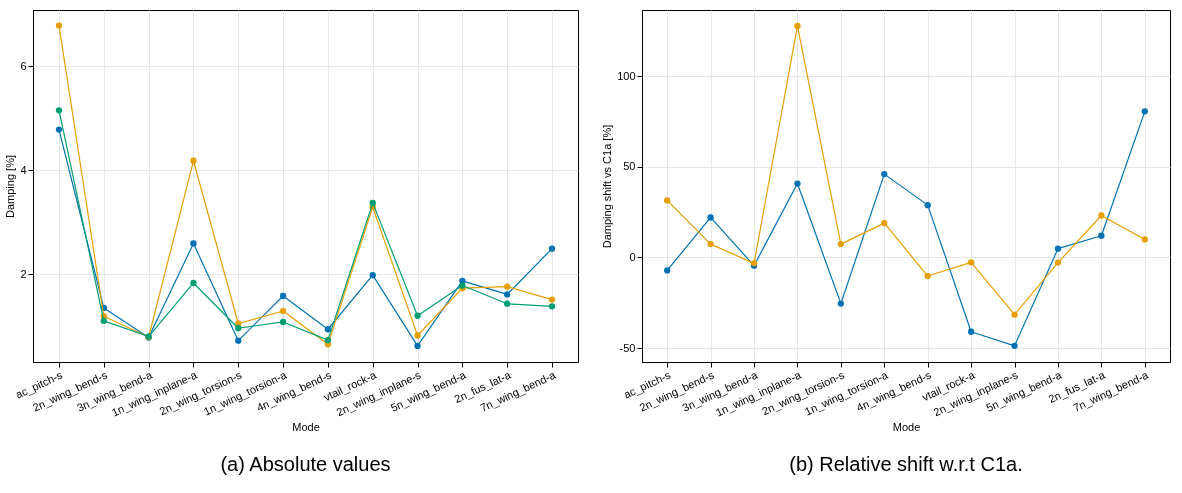  Describe the element at coordinates (906, 464) in the screenshot. I see `text: (b) Relative shift w.r.t C1a.` at that location.